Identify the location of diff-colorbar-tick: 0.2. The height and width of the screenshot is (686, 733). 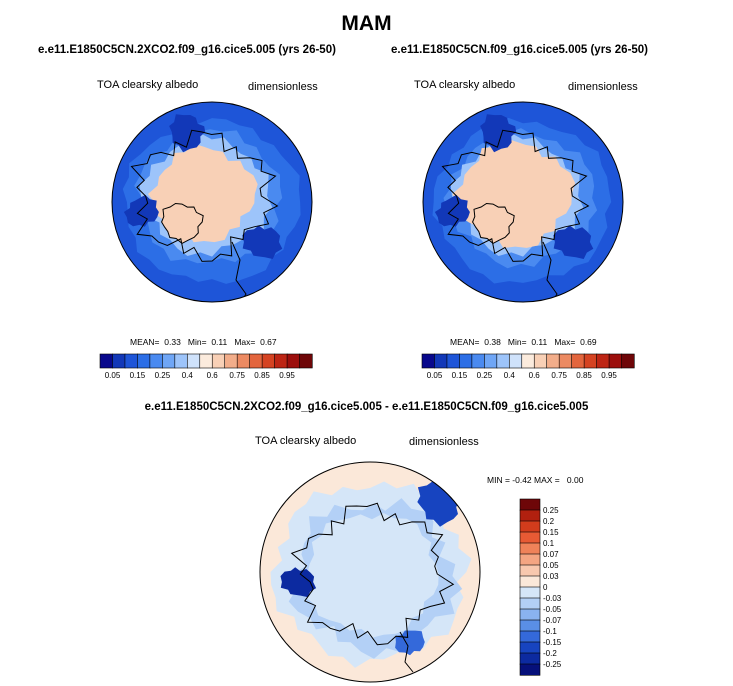
(549, 521).